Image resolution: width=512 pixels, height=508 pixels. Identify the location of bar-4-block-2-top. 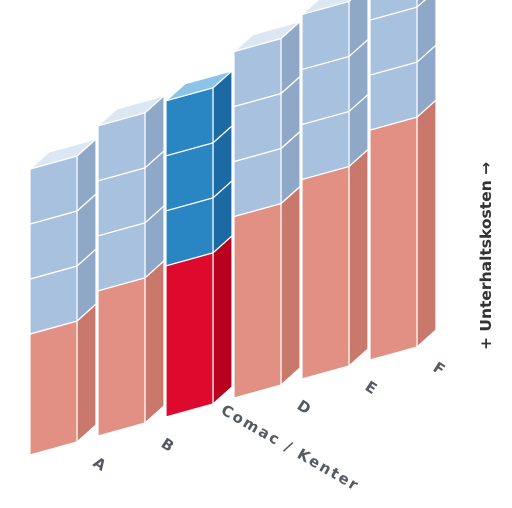
(326, 7).